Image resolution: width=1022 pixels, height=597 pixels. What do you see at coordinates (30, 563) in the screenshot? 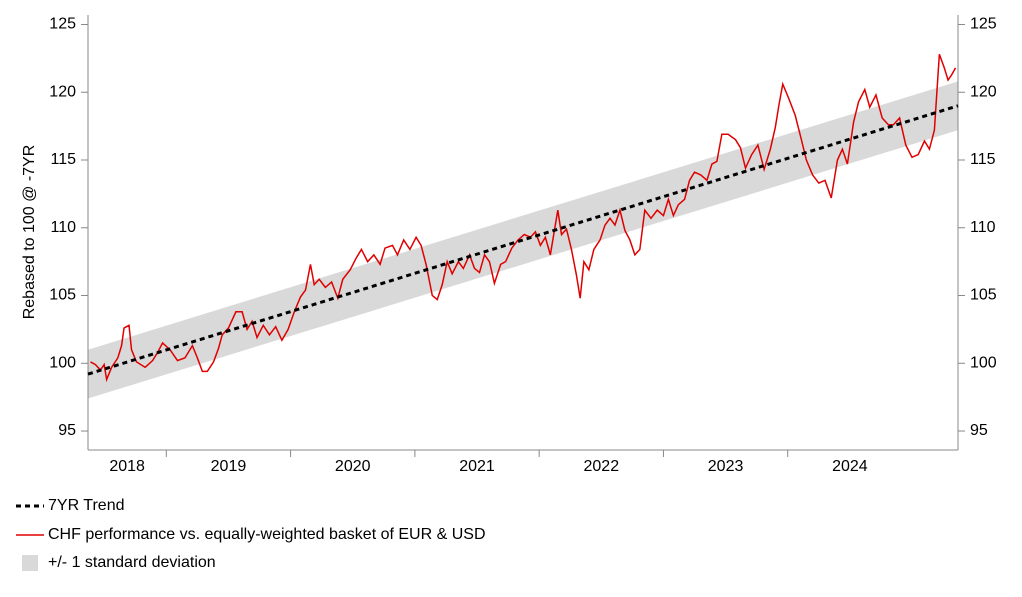
I see `legend-swatch` at bounding box center [30, 563].